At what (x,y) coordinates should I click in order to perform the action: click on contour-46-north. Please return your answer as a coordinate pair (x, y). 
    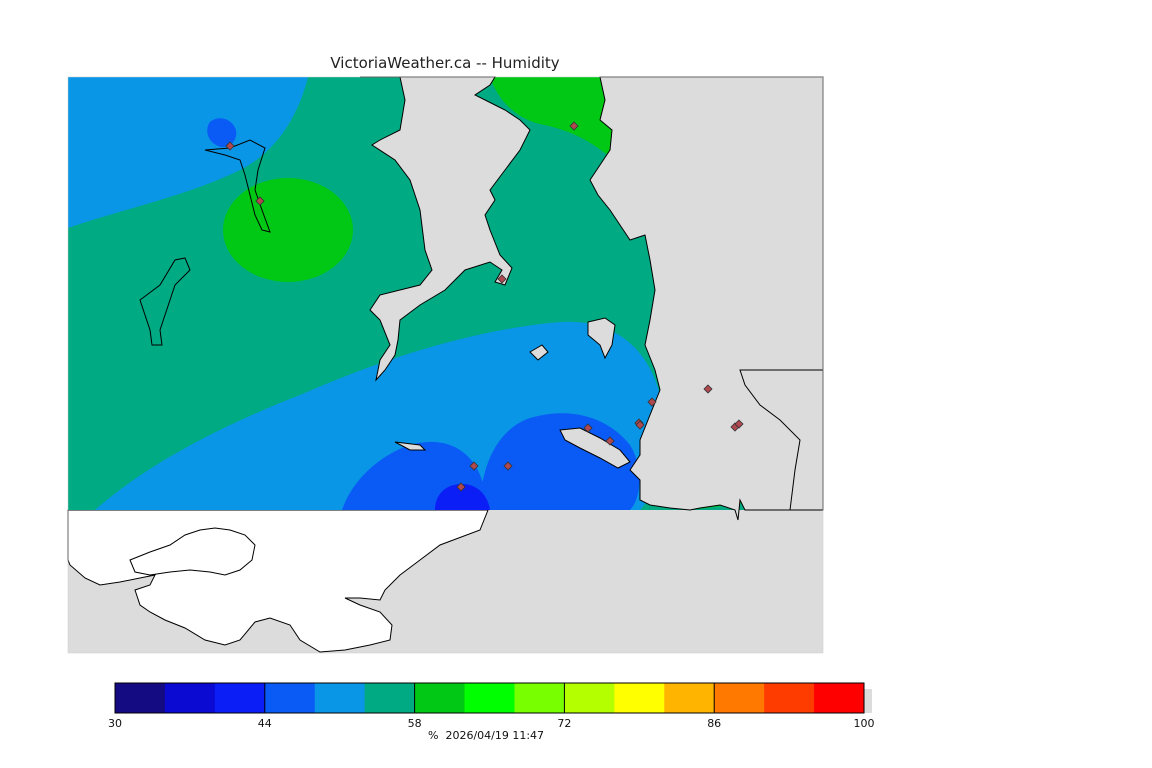
    Looking at the image, I should click on (222, 133).